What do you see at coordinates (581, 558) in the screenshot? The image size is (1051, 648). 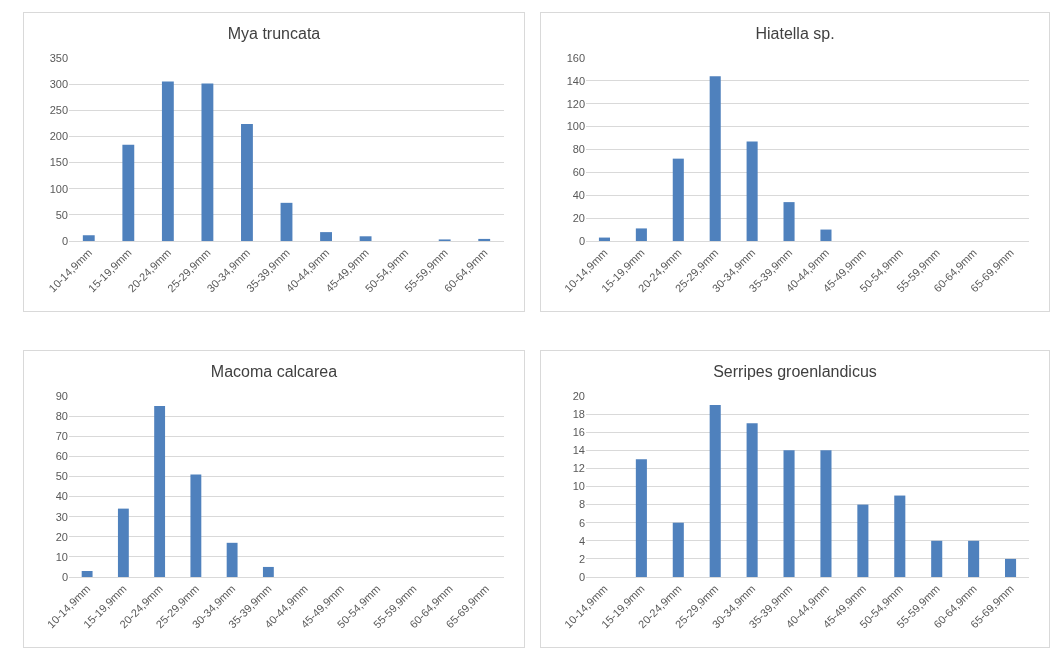 I see `y-tick-label: 2` at bounding box center [581, 558].